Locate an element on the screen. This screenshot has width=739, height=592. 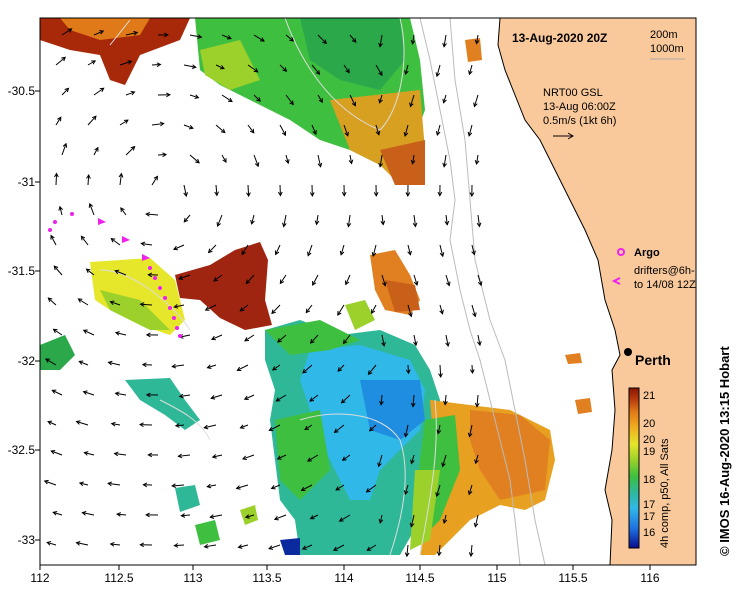
colorbar-tick: 20 is located at coordinates (649, 424).